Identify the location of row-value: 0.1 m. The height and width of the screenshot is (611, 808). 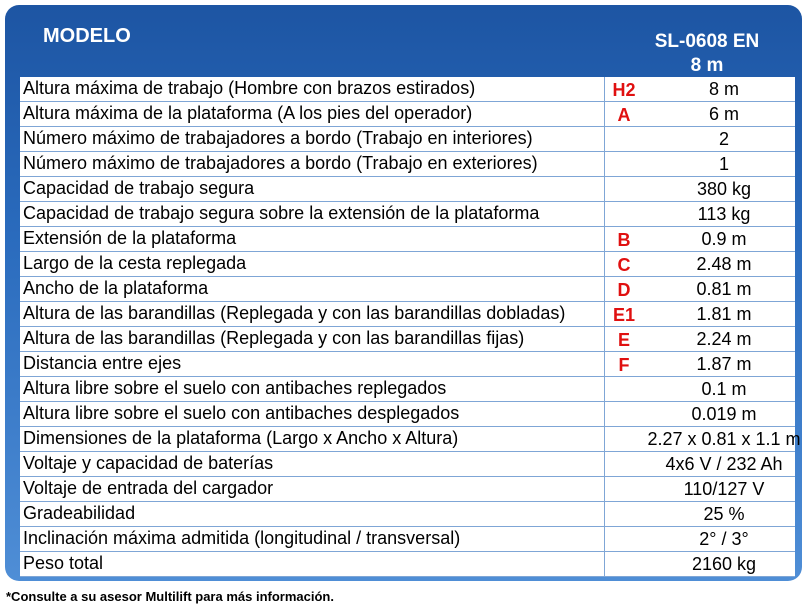
(724, 389).